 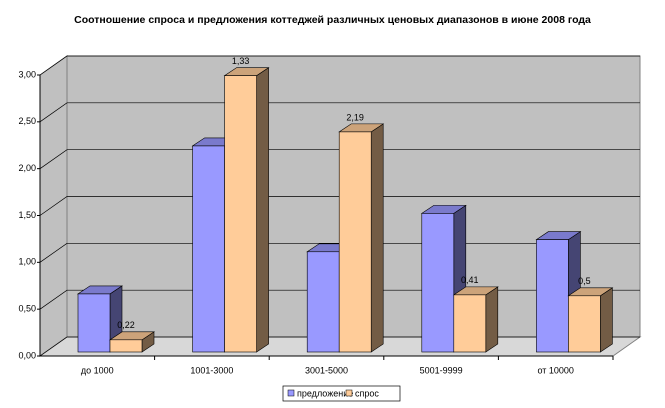 I want to click on annotation: 0,41, so click(x=470, y=280).